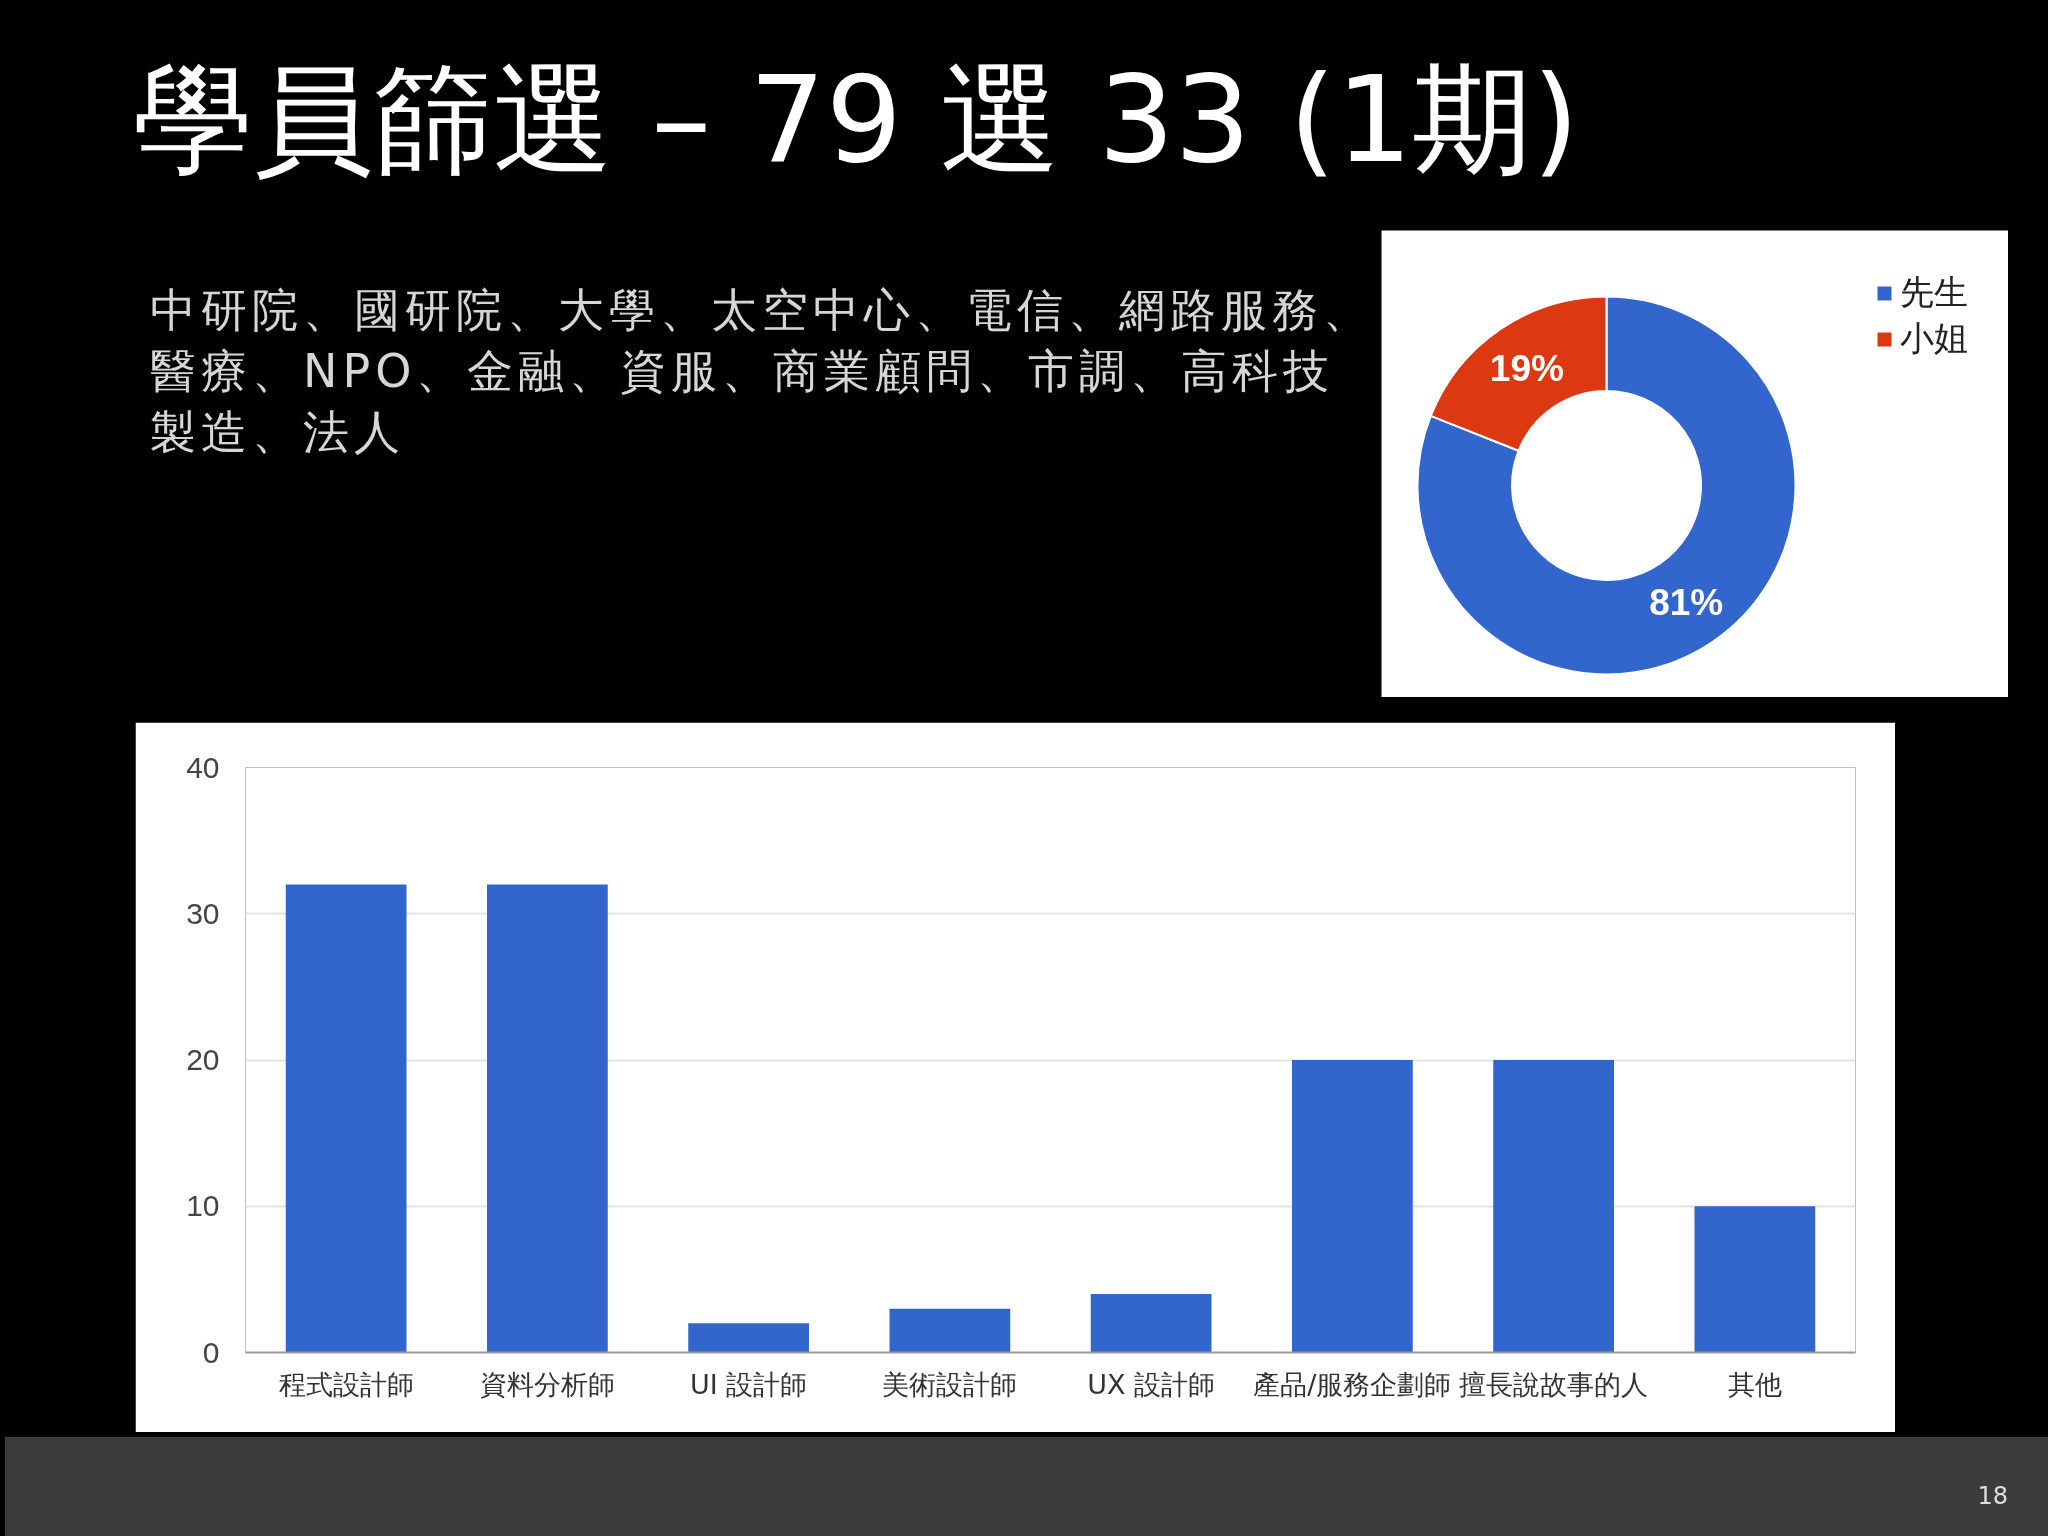 The image size is (2048, 1536). Describe the element at coordinates (1026, 1486) in the screenshot. I see `text: 18` at that location.